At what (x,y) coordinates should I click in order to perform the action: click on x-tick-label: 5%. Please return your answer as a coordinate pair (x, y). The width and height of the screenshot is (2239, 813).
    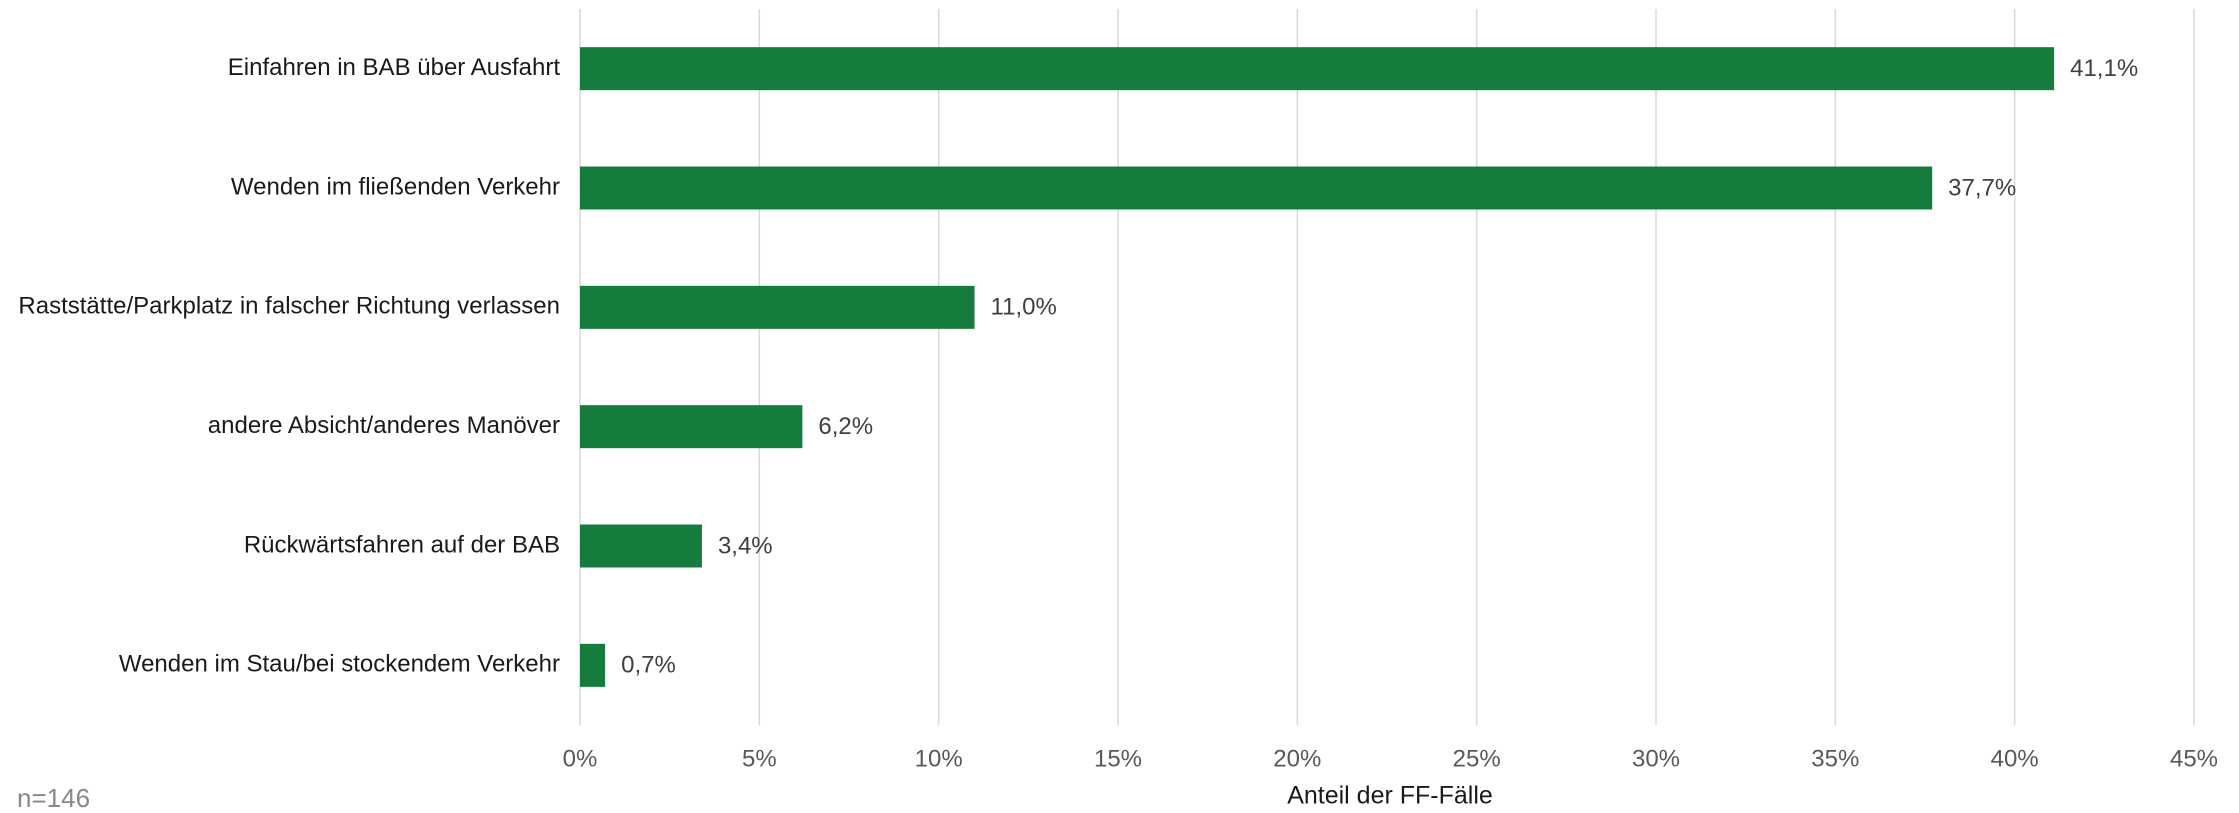
    Looking at the image, I should click on (759, 758).